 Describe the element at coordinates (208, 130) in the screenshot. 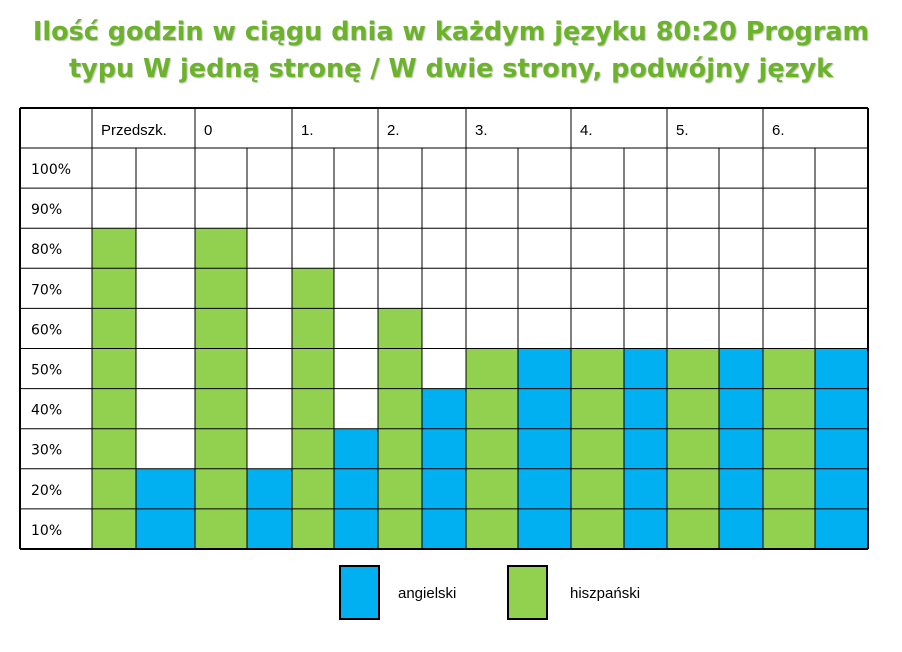

I see `category-label-1: 0` at that location.